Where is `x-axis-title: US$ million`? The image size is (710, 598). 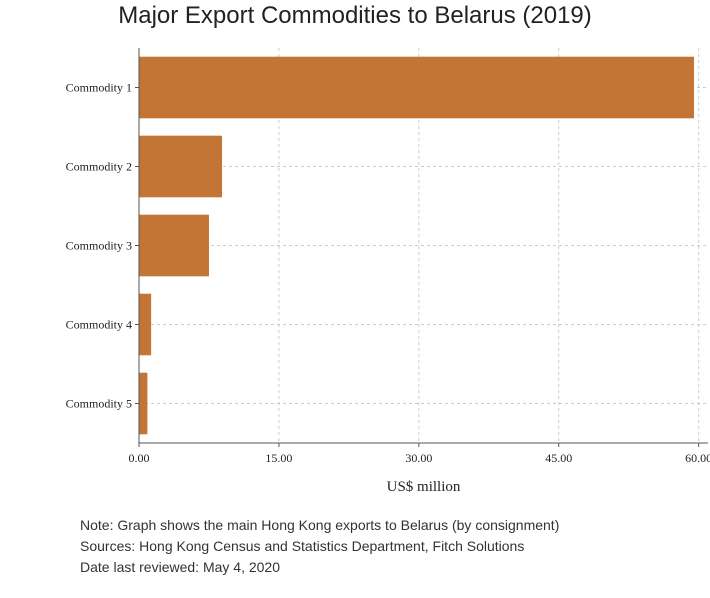 x-axis-title: US$ million is located at coordinates (424, 487).